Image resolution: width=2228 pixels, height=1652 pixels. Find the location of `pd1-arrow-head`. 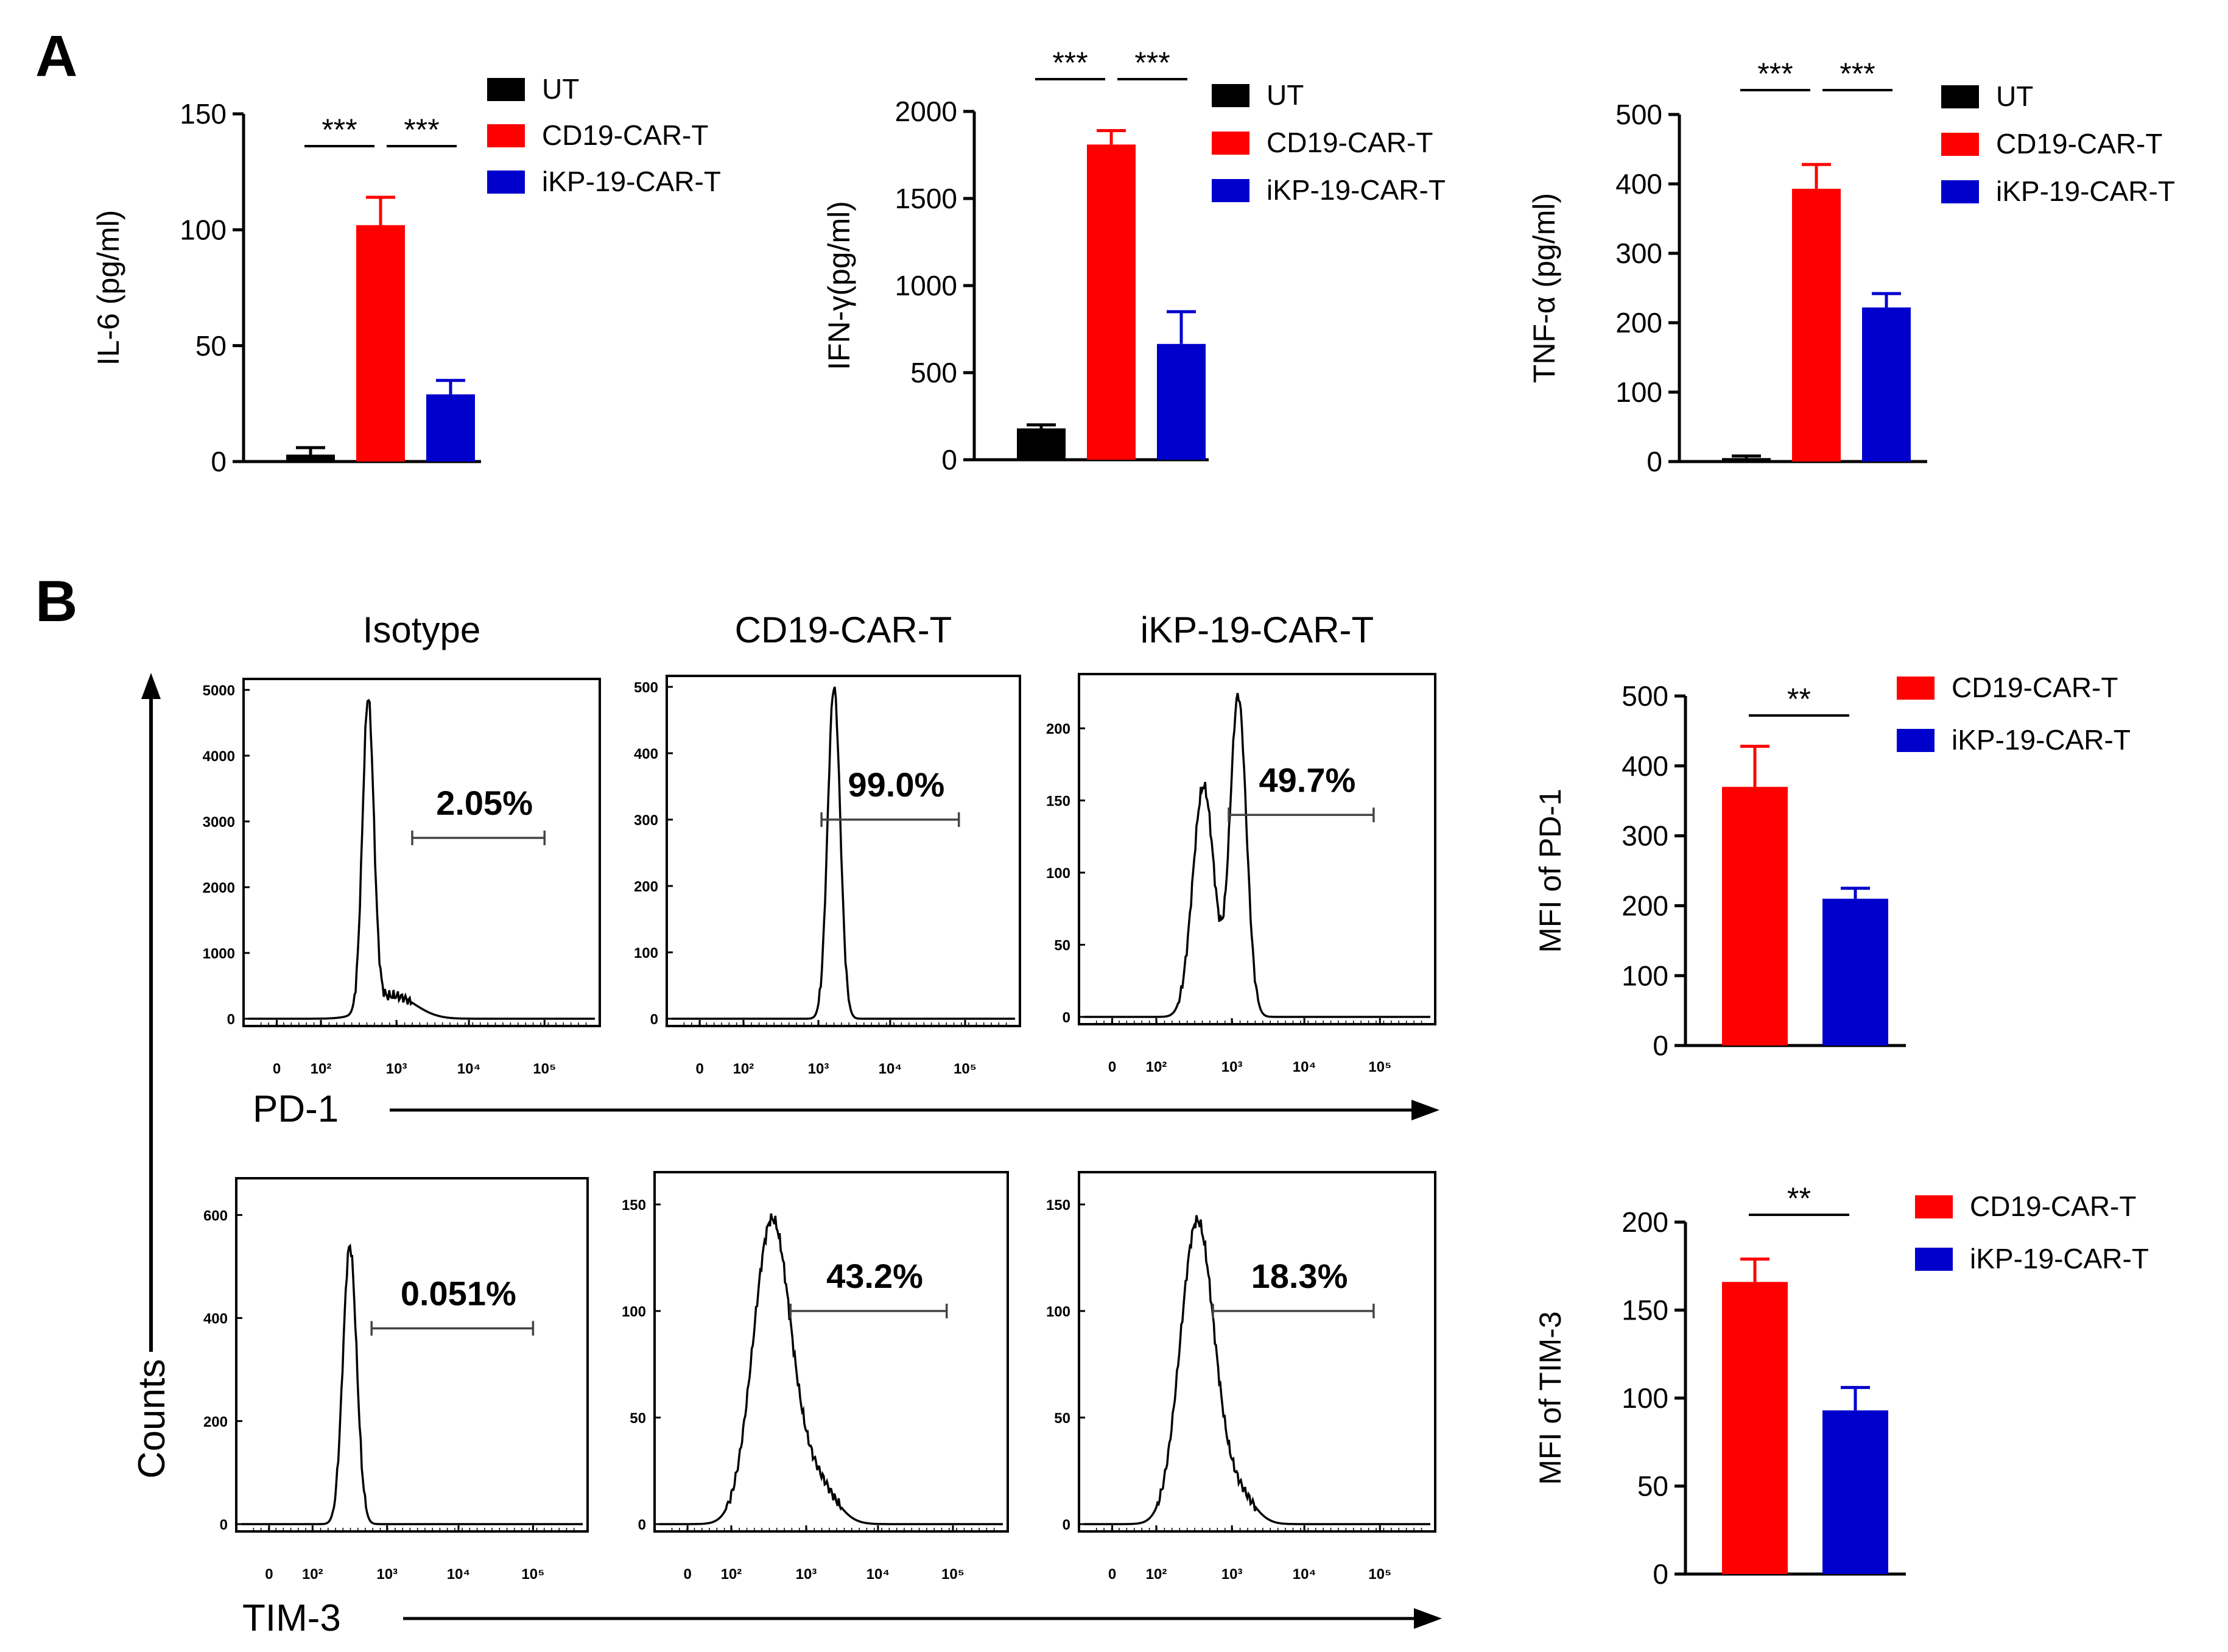

pd1-arrow-head is located at coordinates (1425, 1110).